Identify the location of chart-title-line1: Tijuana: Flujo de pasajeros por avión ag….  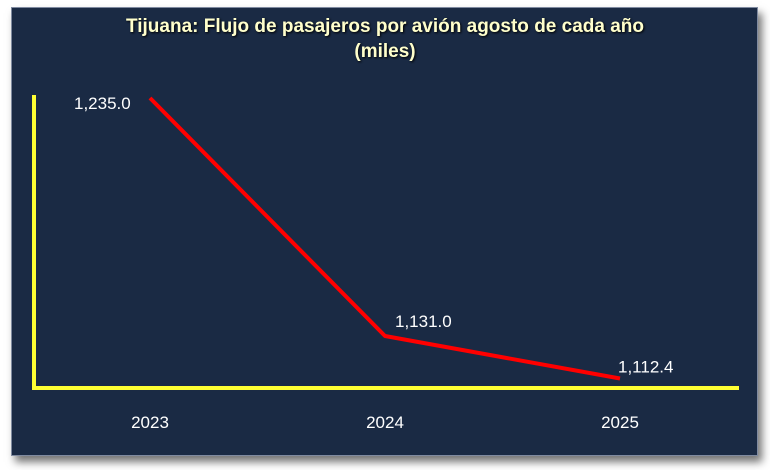
(385, 26).